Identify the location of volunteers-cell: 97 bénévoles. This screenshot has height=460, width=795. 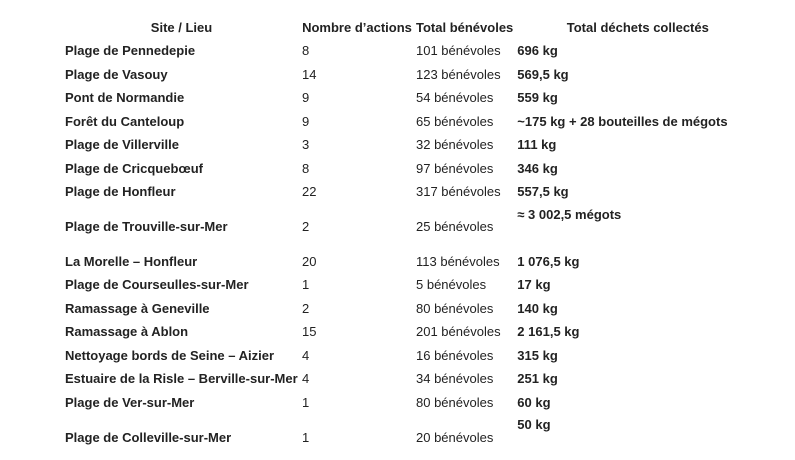
(455, 168).